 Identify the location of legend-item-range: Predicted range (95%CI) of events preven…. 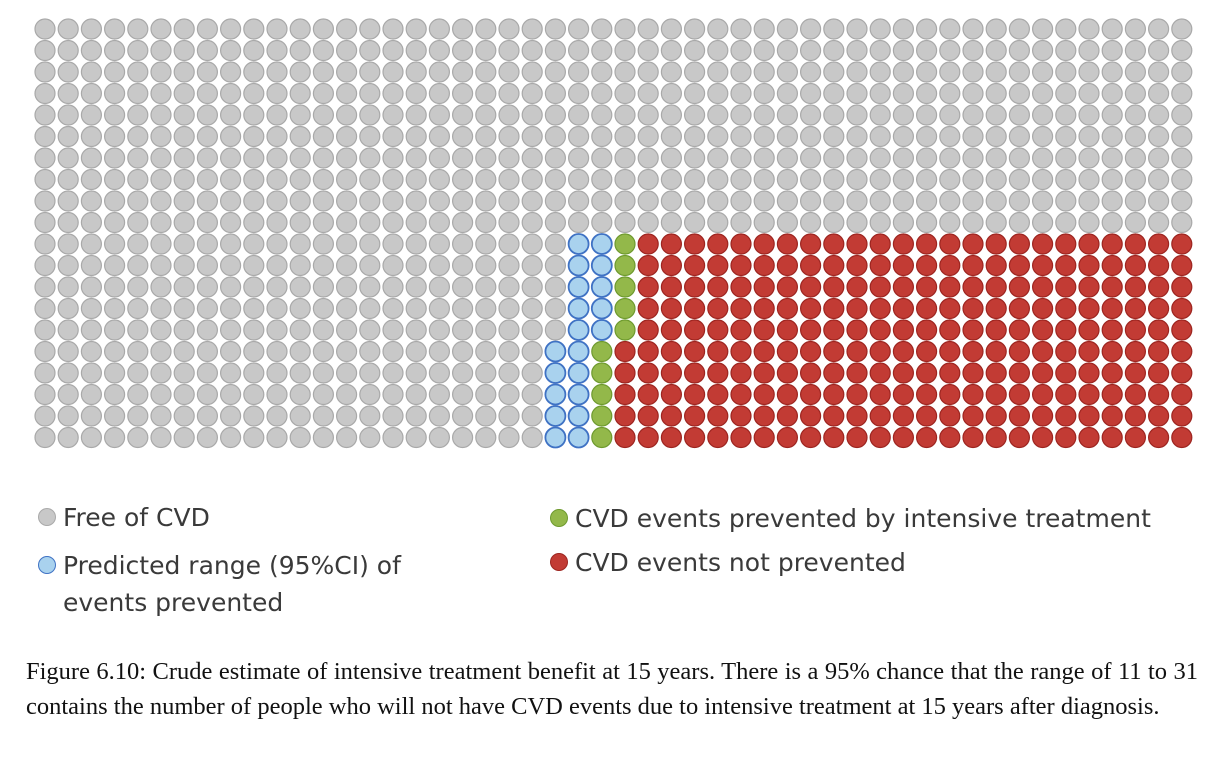
(219, 584).